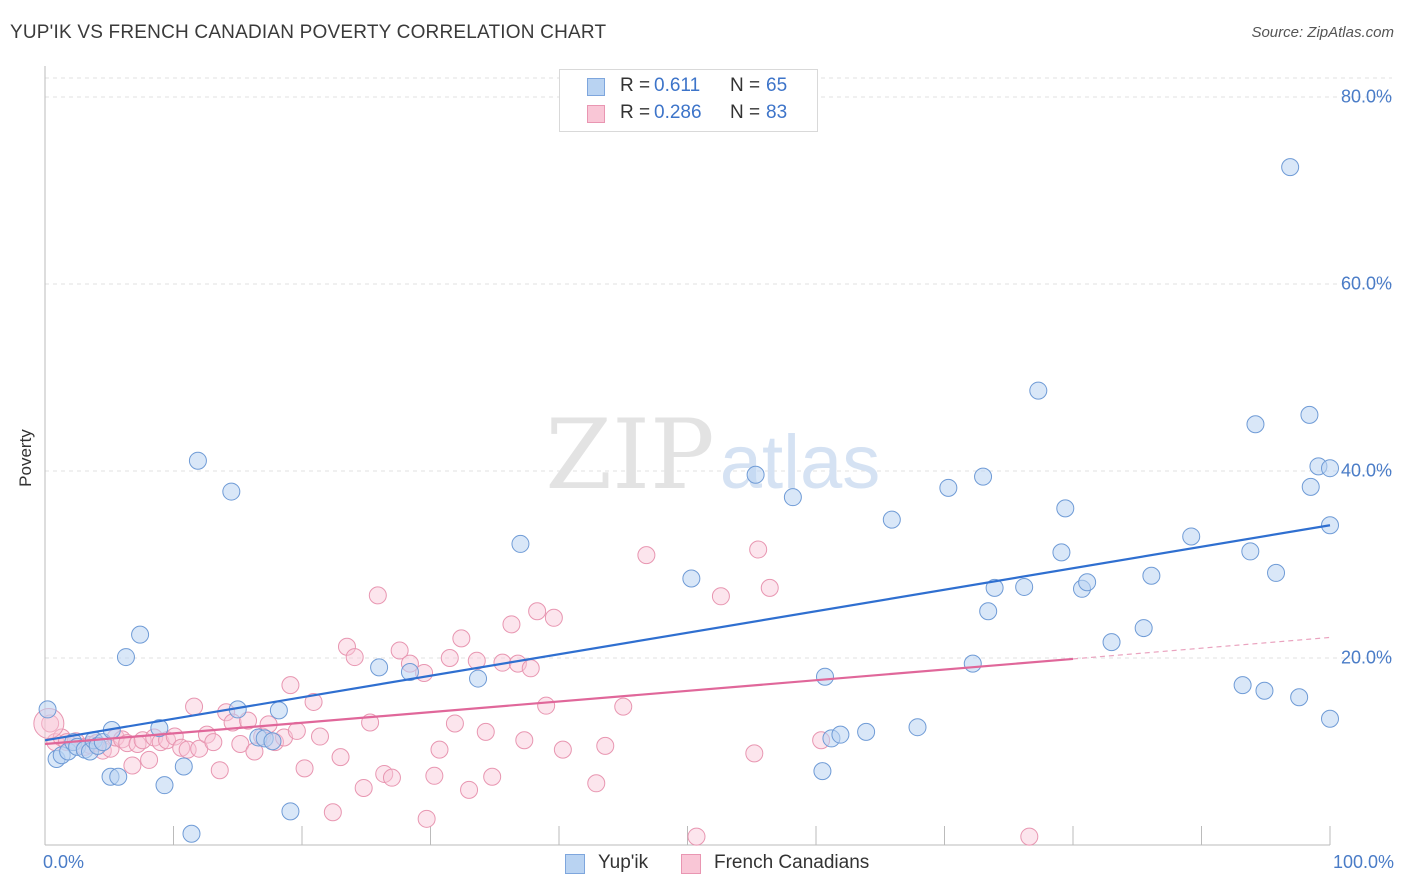 The height and width of the screenshot is (892, 1406). I want to click on stats-swatch-yupik, so click(596, 87).